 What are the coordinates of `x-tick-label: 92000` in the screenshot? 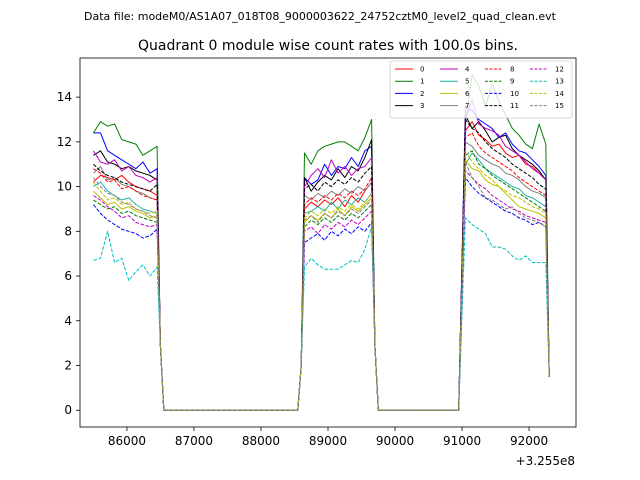 It's located at (529, 441).